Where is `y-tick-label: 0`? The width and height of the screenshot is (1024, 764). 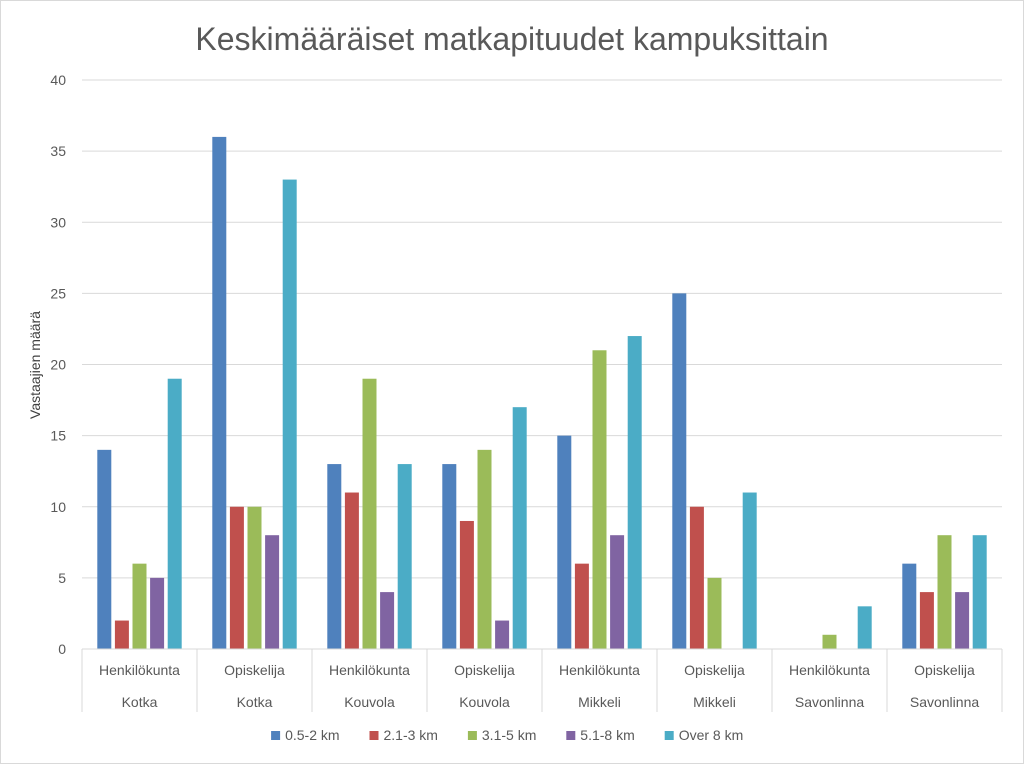
y-tick-label: 0 is located at coordinates (62, 649).